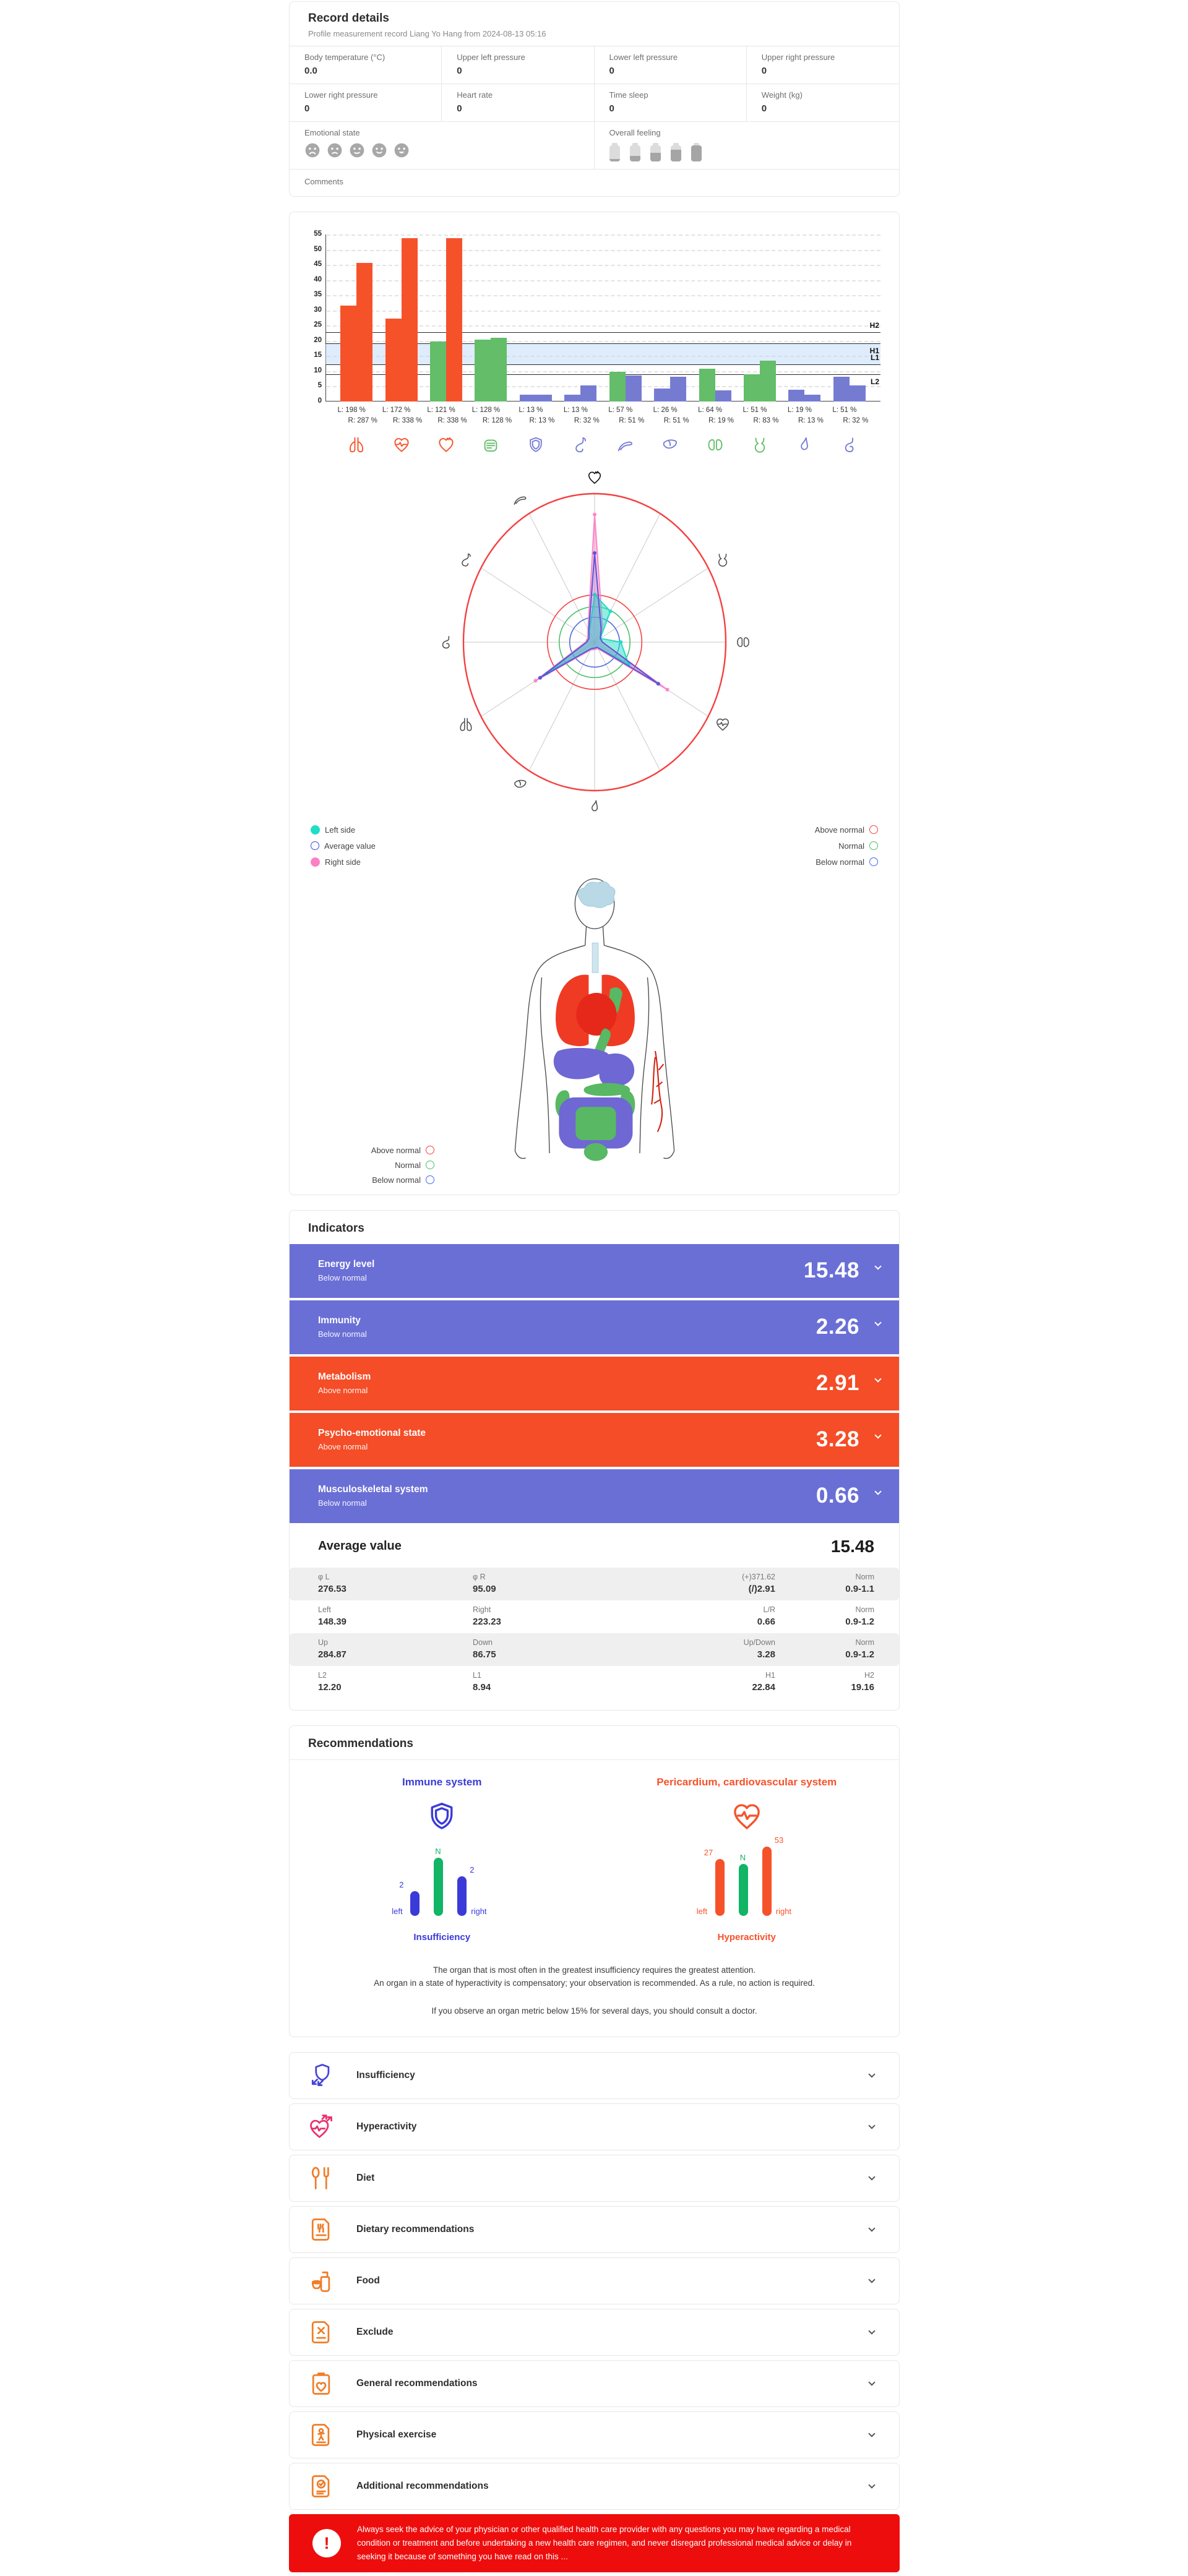 This screenshot has width=1188, height=2576. I want to click on legend-item: Below normal, so click(378, 1180).